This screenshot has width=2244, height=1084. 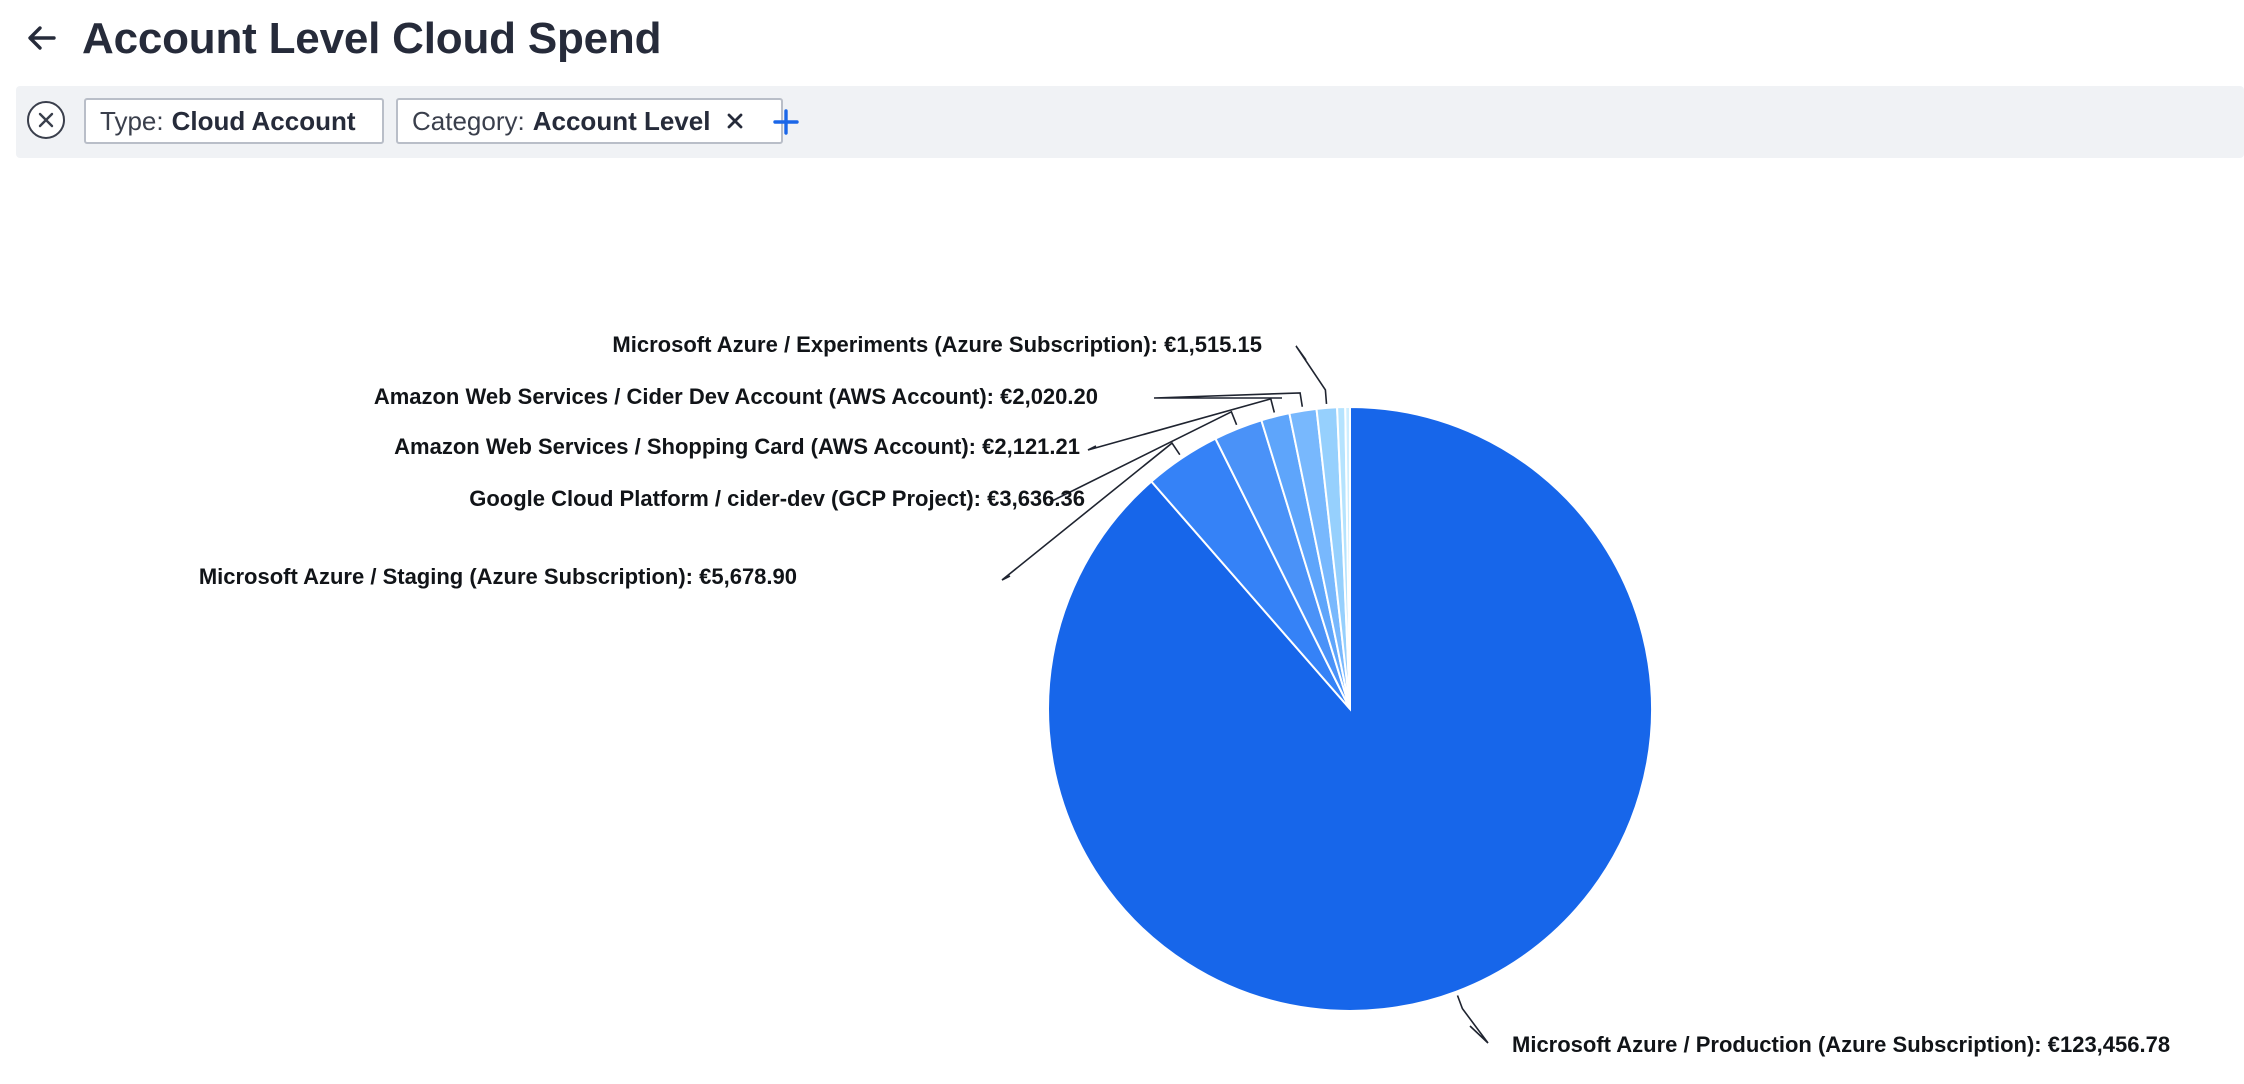 I want to click on arrow-left-icon, so click(x=42, y=38).